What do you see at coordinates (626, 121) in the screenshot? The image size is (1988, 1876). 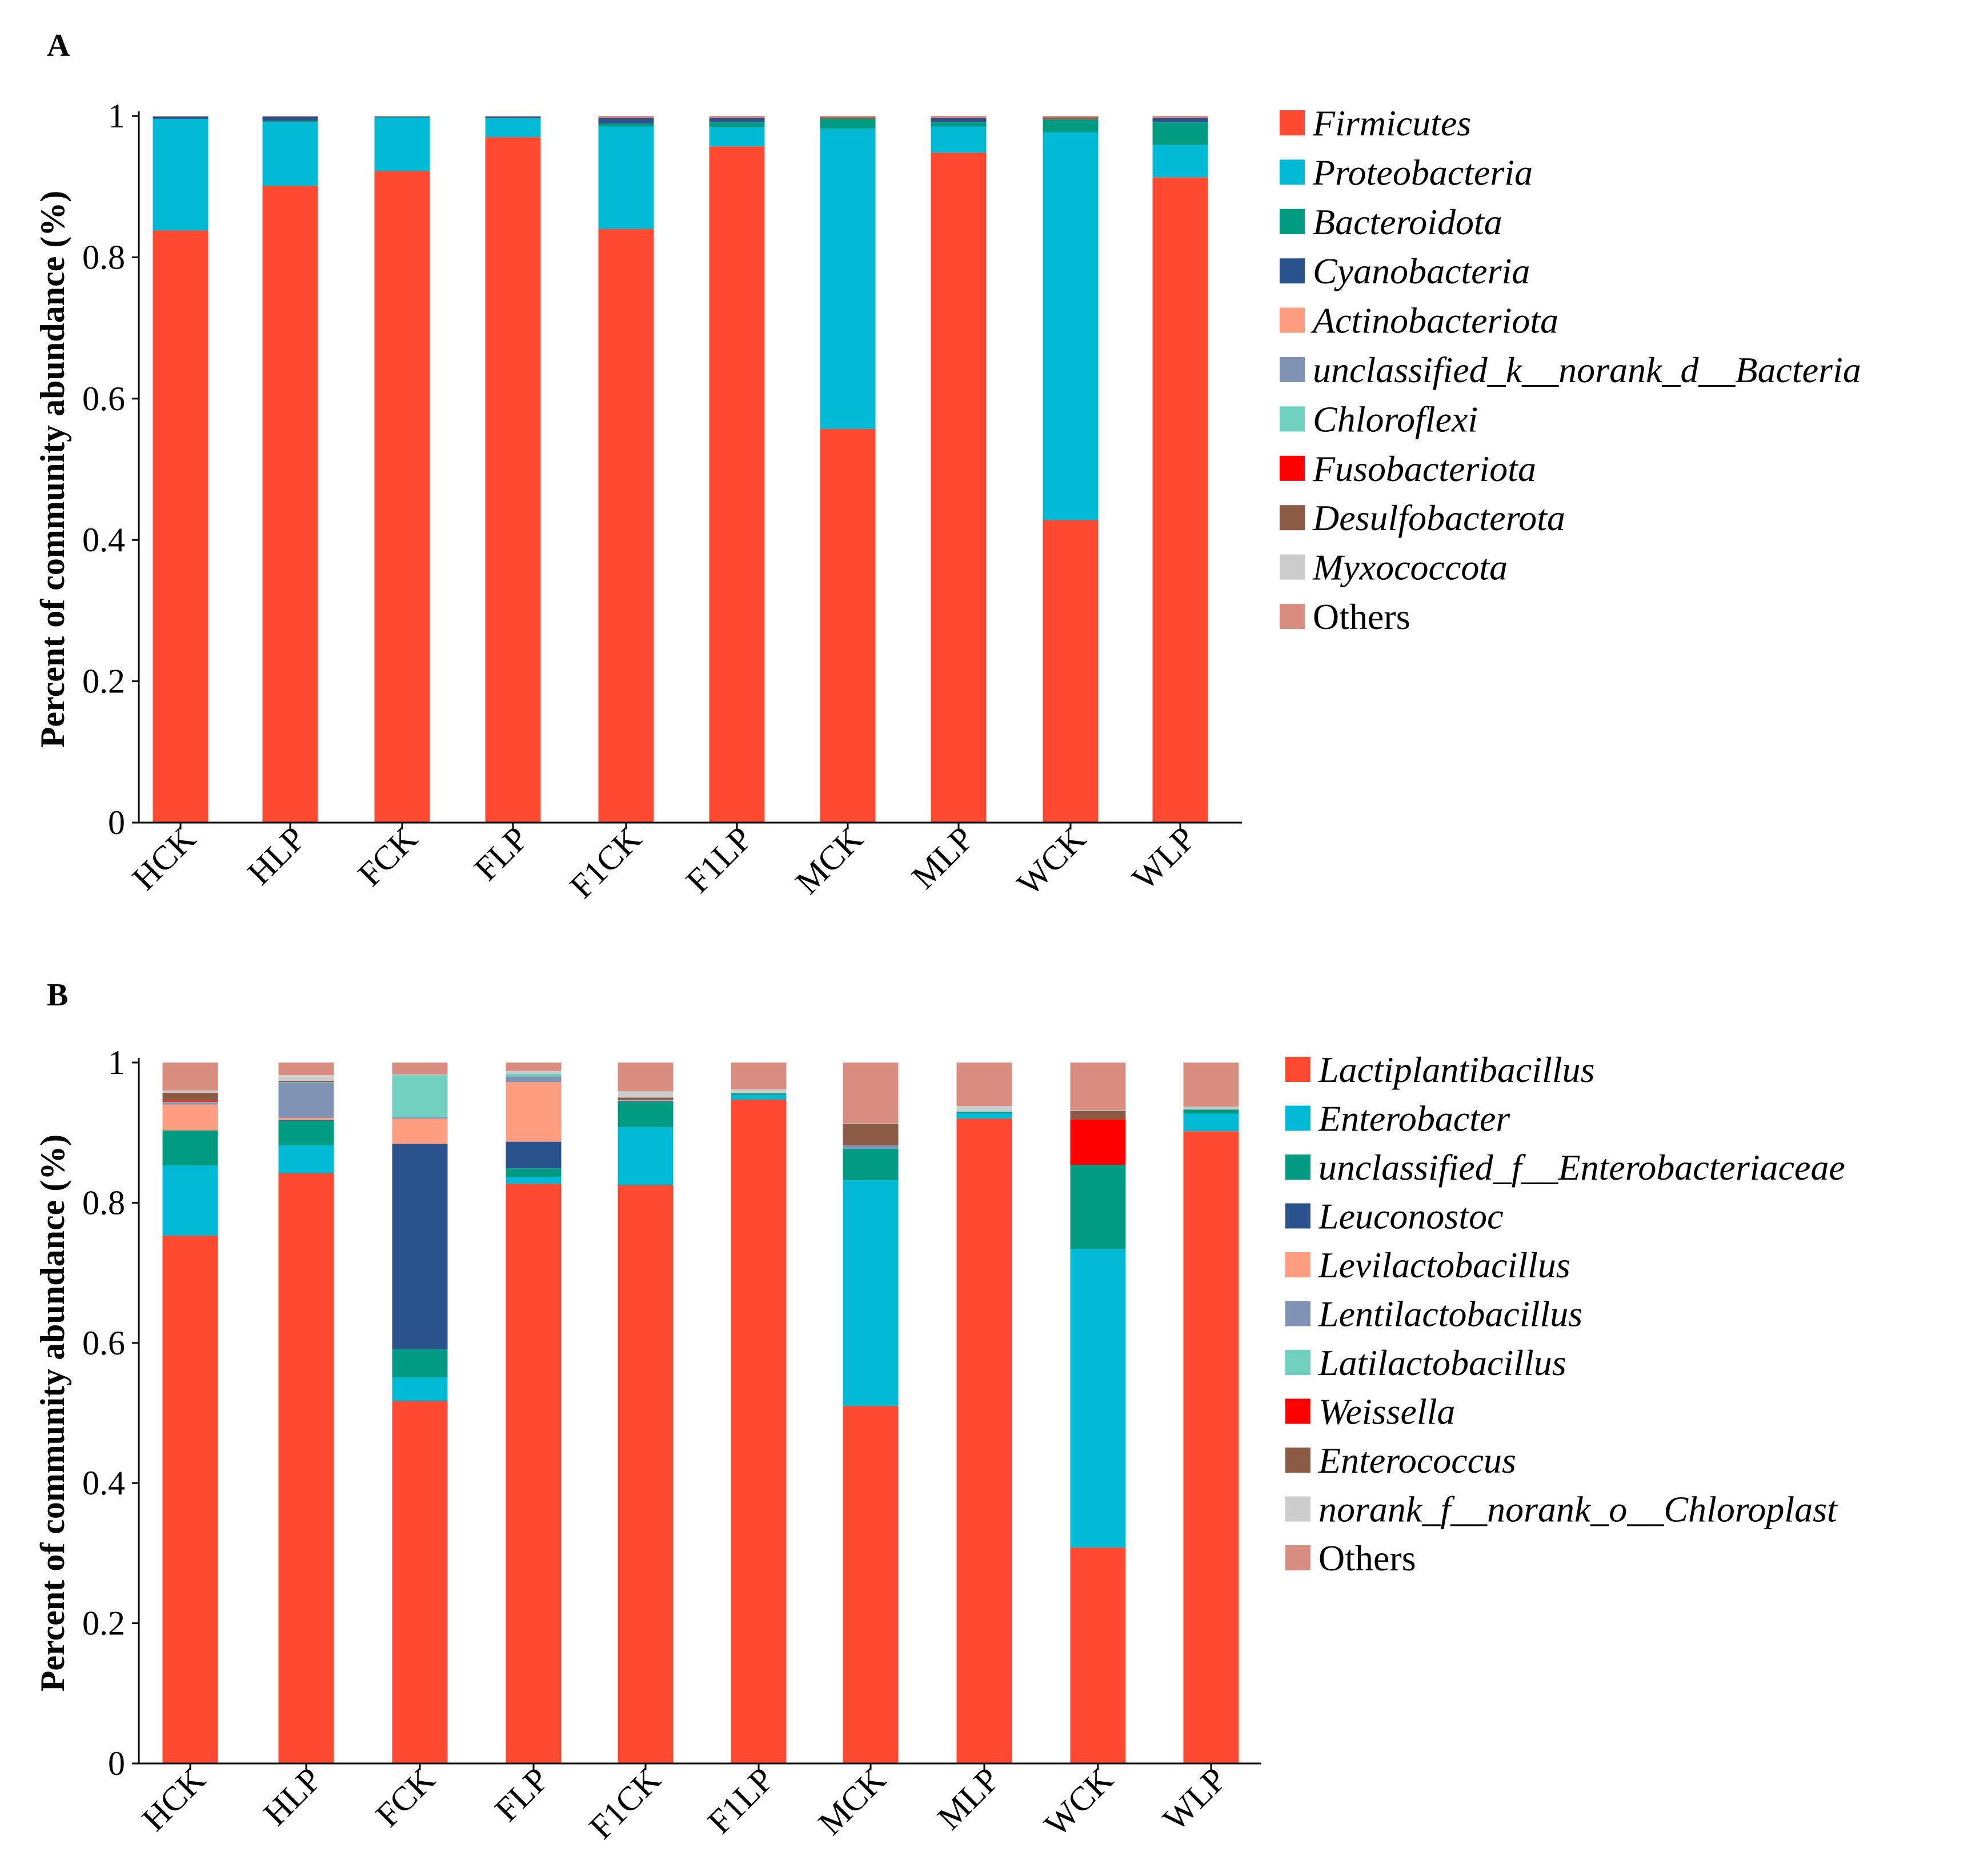 I see `bar-segment-f1ck-cyanobacteria` at bounding box center [626, 121].